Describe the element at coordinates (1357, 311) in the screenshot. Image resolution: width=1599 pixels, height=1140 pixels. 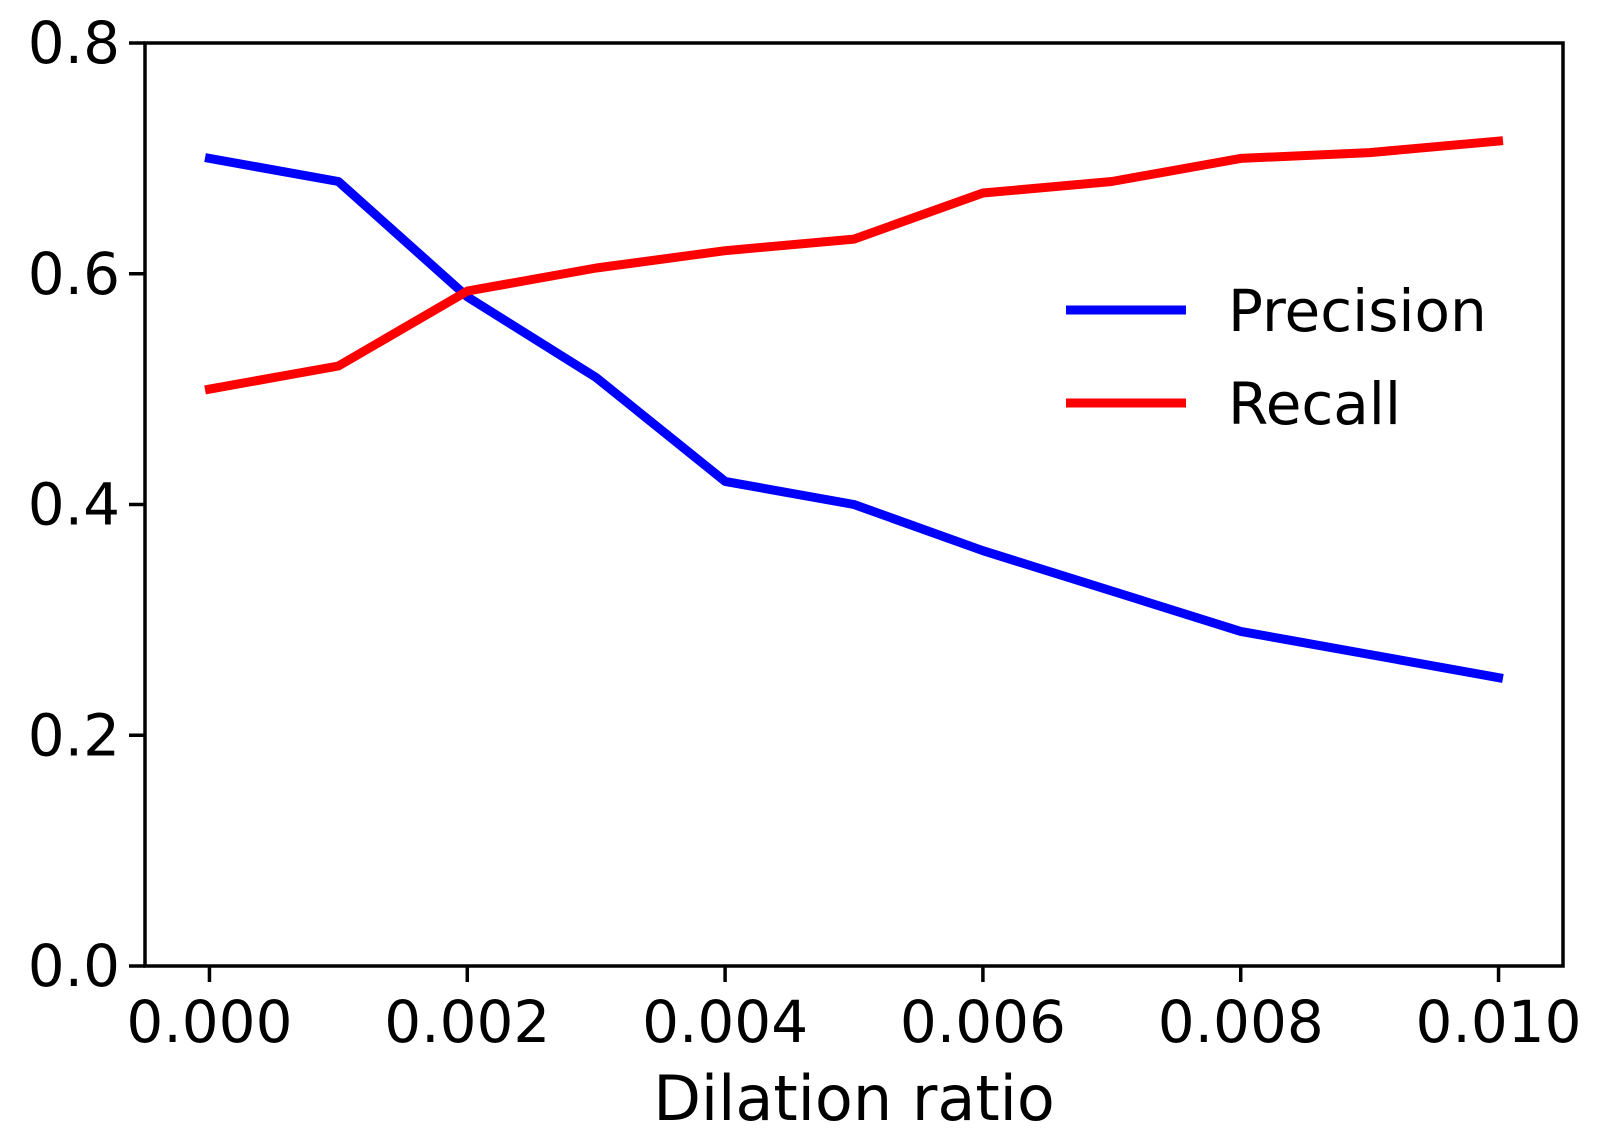
I see `legend-label-precision: Precision` at that location.